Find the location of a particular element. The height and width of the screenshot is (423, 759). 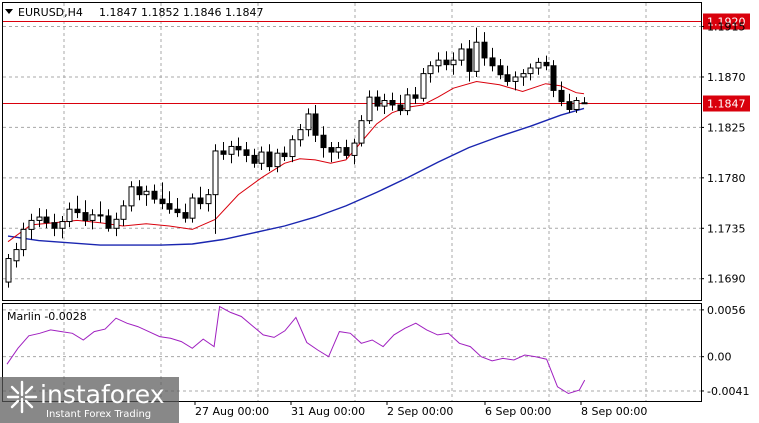

price-tick-label: 1.1870 is located at coordinates (726, 77).